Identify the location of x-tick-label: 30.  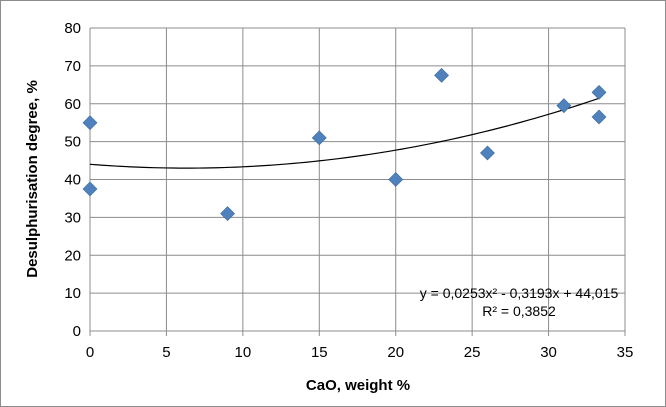
(548, 352).